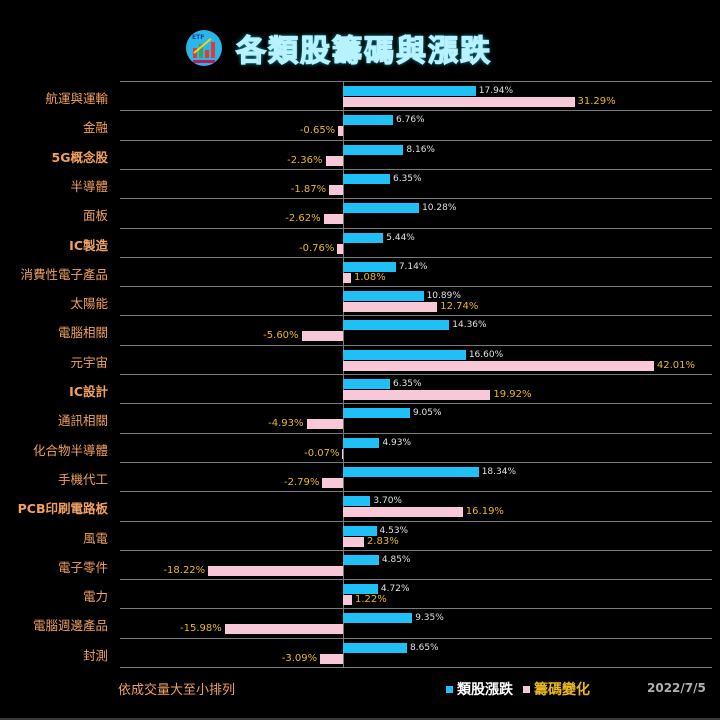  Describe the element at coordinates (201, 629) in the screenshot. I see `data-label: -15.98%` at that location.